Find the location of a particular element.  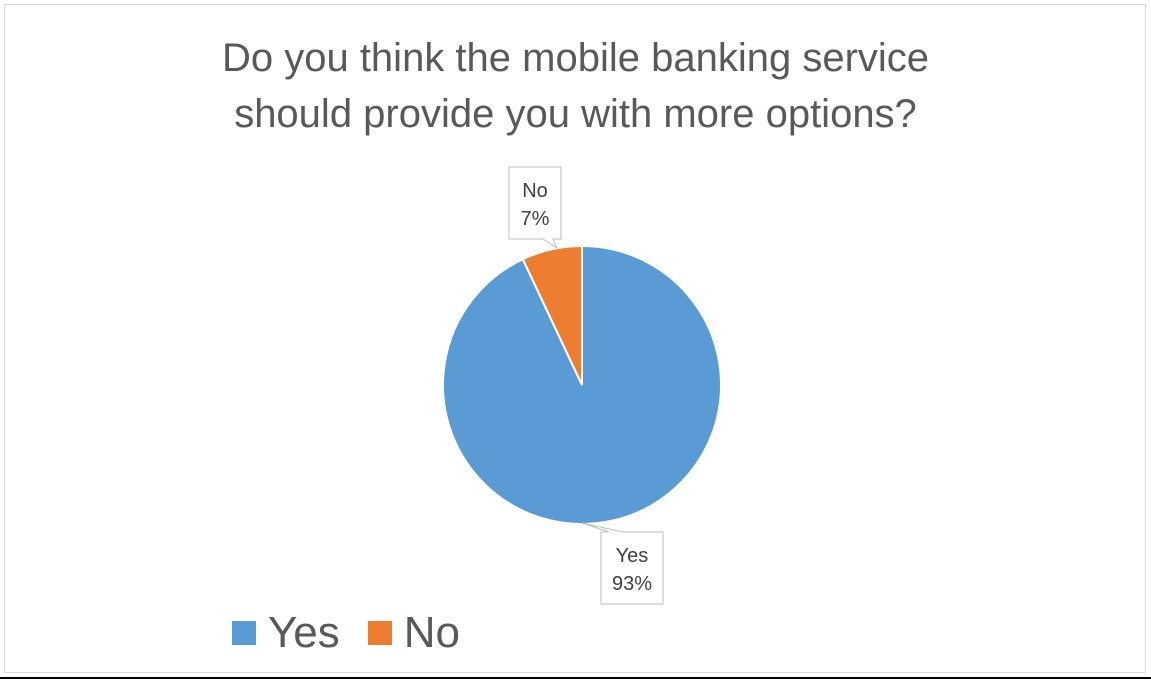

chart-title-line-2: should provide you with more options? is located at coordinates (575, 114).